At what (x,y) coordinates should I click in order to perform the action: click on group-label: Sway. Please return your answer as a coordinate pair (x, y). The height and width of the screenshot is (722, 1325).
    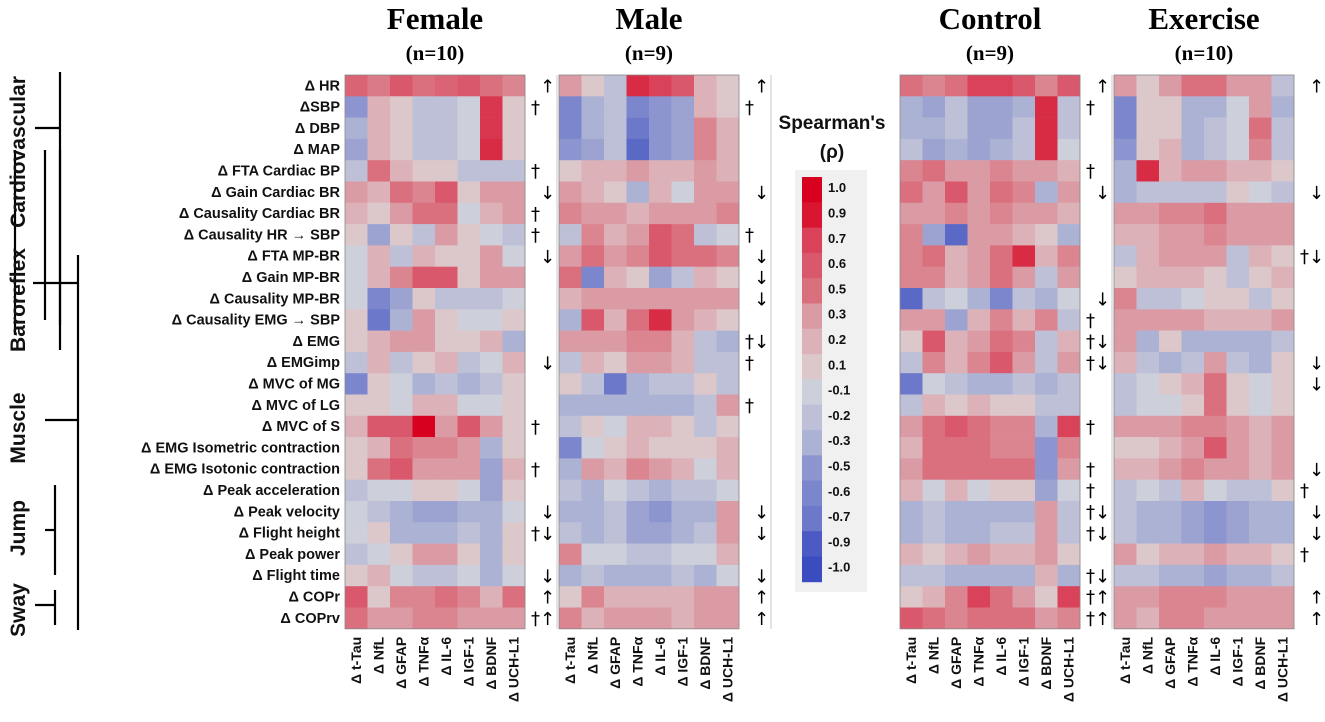
    Looking at the image, I should click on (18, 610).